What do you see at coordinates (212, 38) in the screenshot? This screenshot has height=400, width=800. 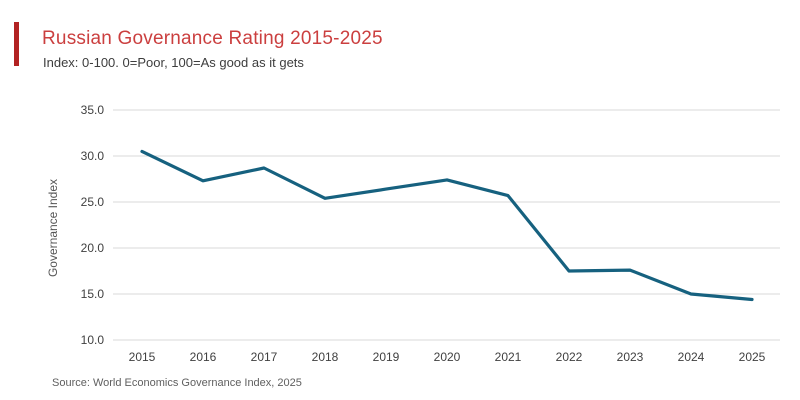 I see `chart-title: Russian Governance Rating 2015-2025` at bounding box center [212, 38].